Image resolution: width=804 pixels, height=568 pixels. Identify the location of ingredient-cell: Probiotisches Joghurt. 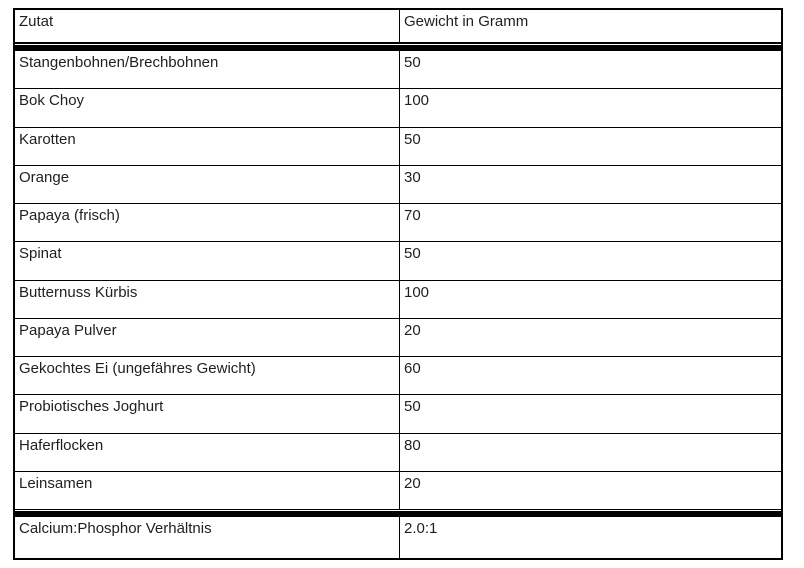
(207, 414).